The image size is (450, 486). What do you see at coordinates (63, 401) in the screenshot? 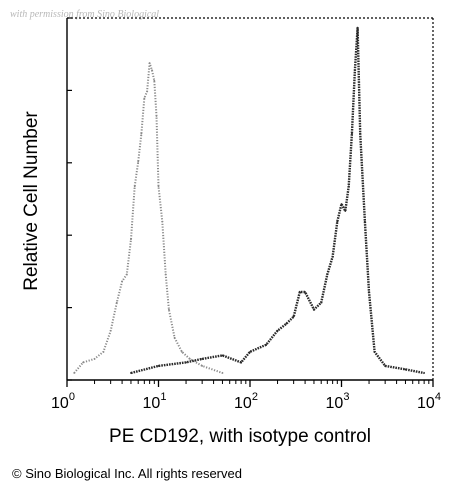
I see `x-tick-label: 10⁰` at bounding box center [63, 401].